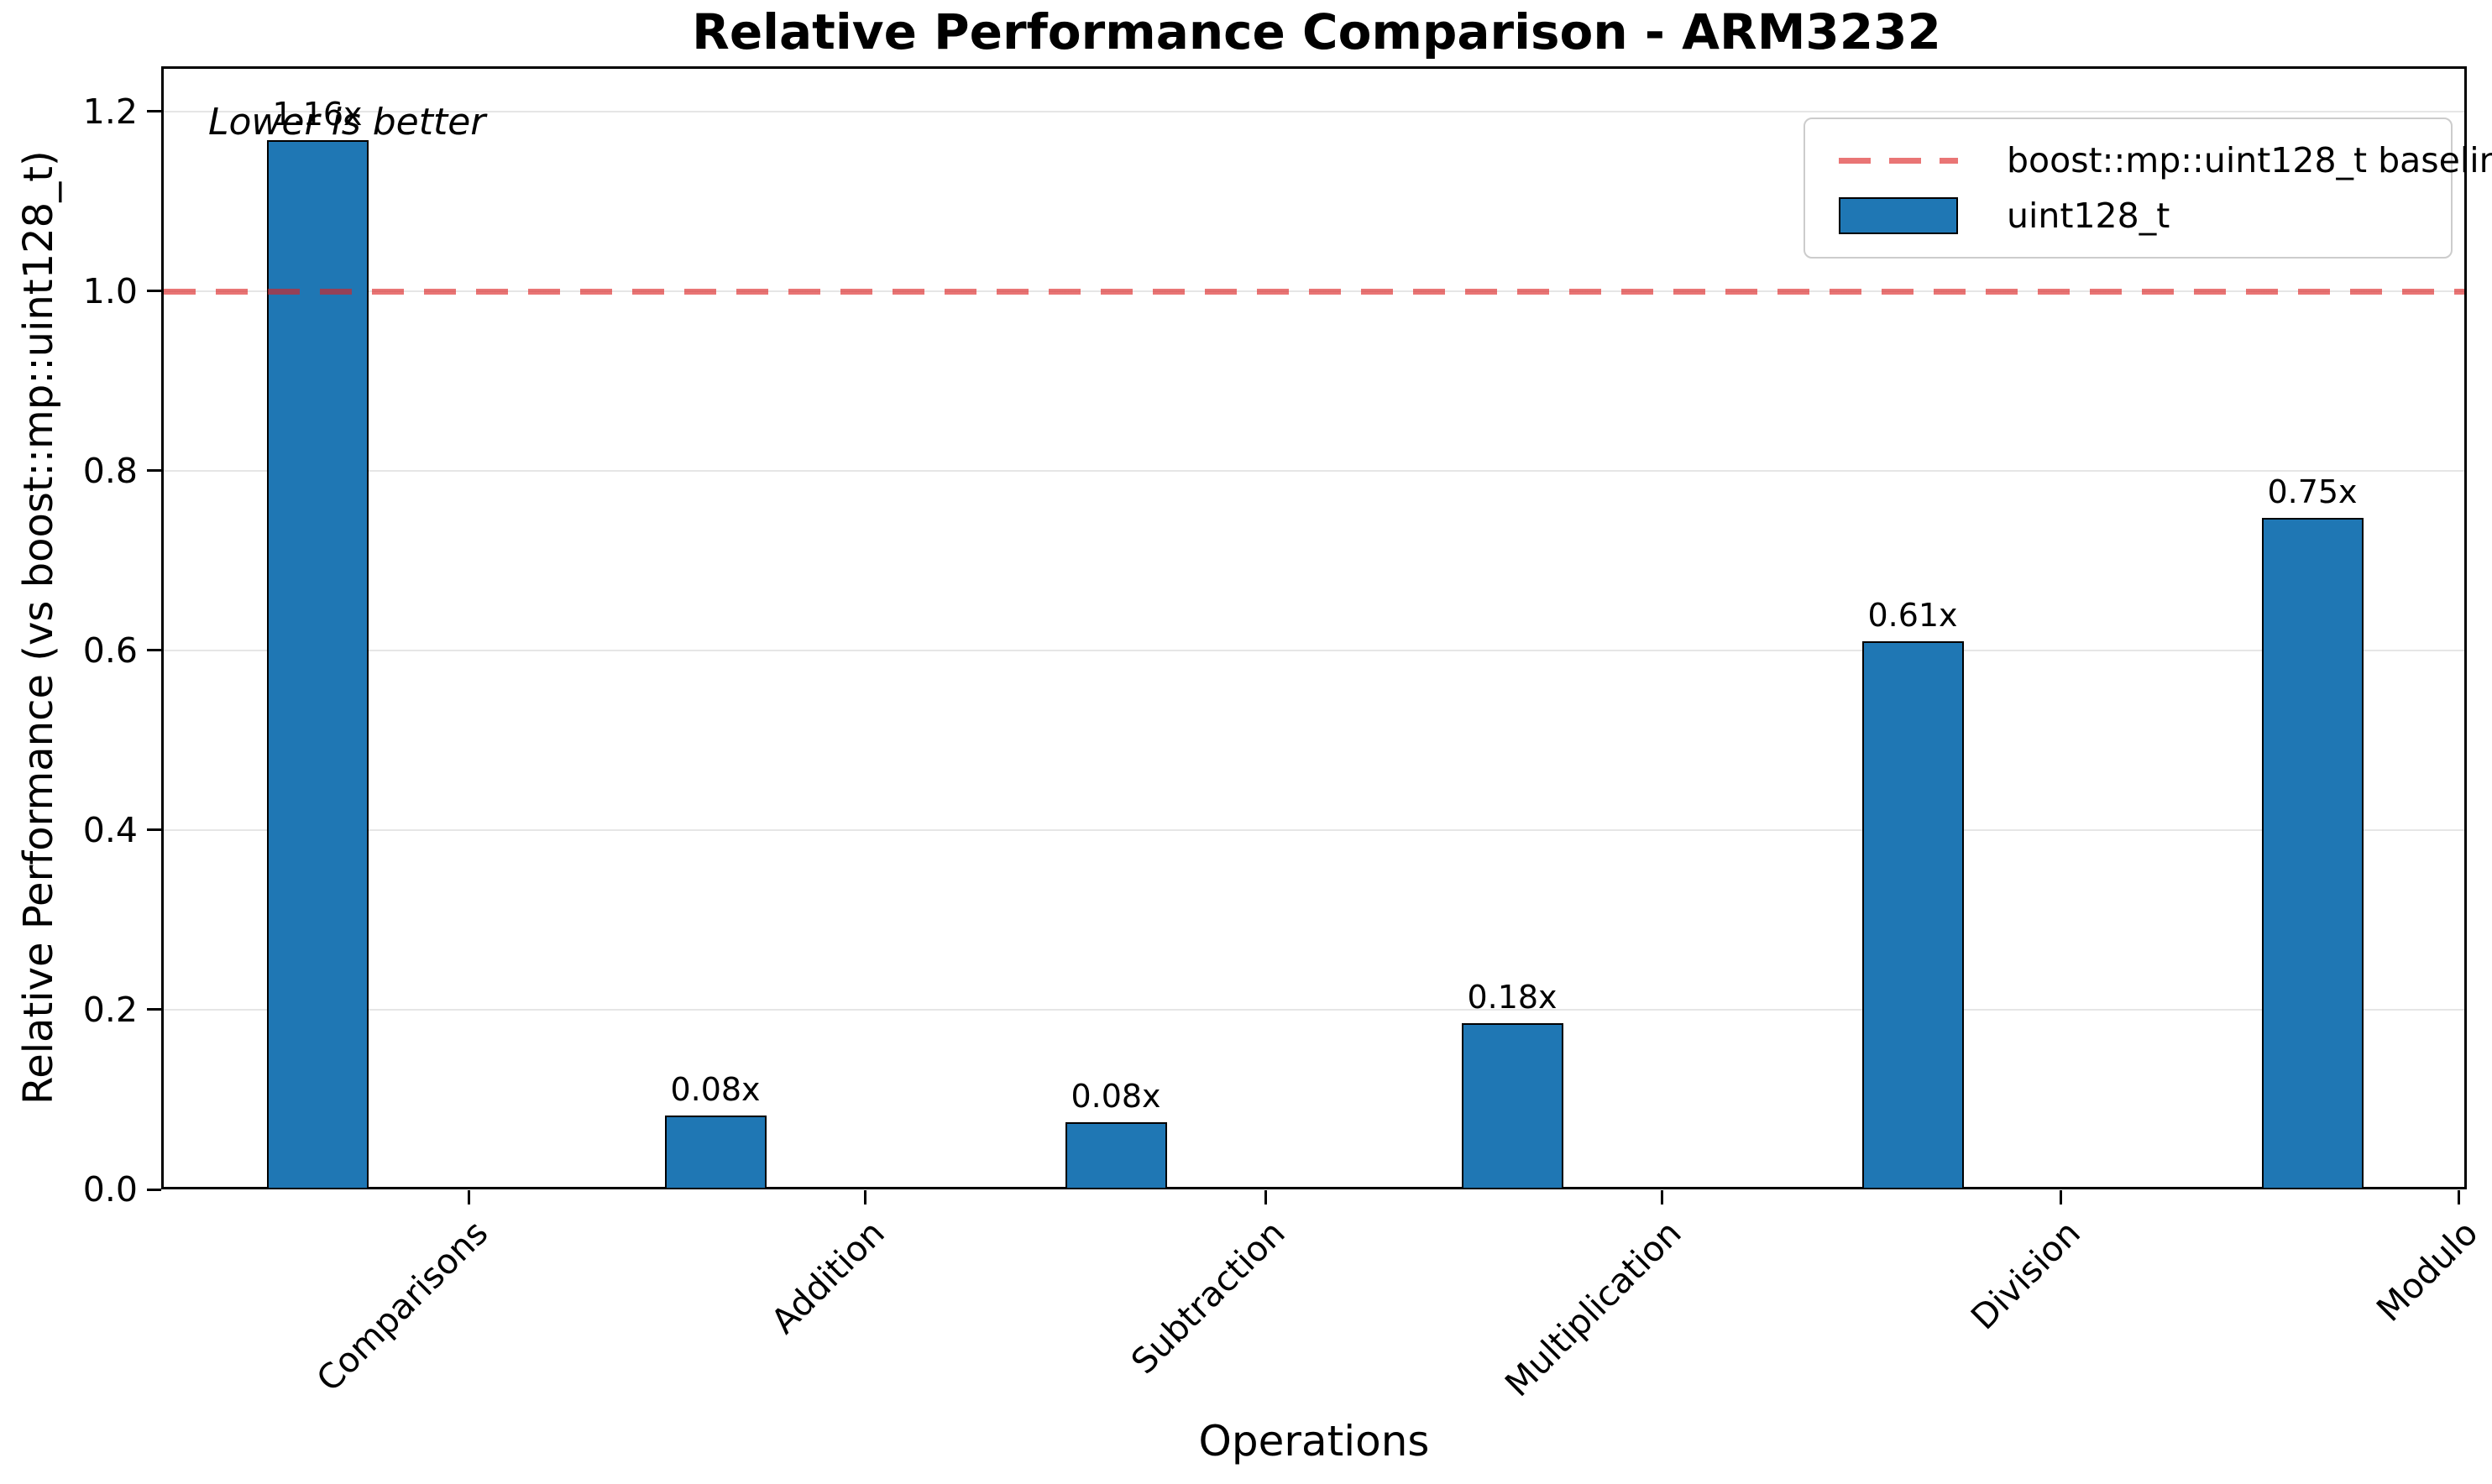 This screenshot has width=2492, height=1484. I want to click on bar-value-label: 0.75x, so click(2313, 492).